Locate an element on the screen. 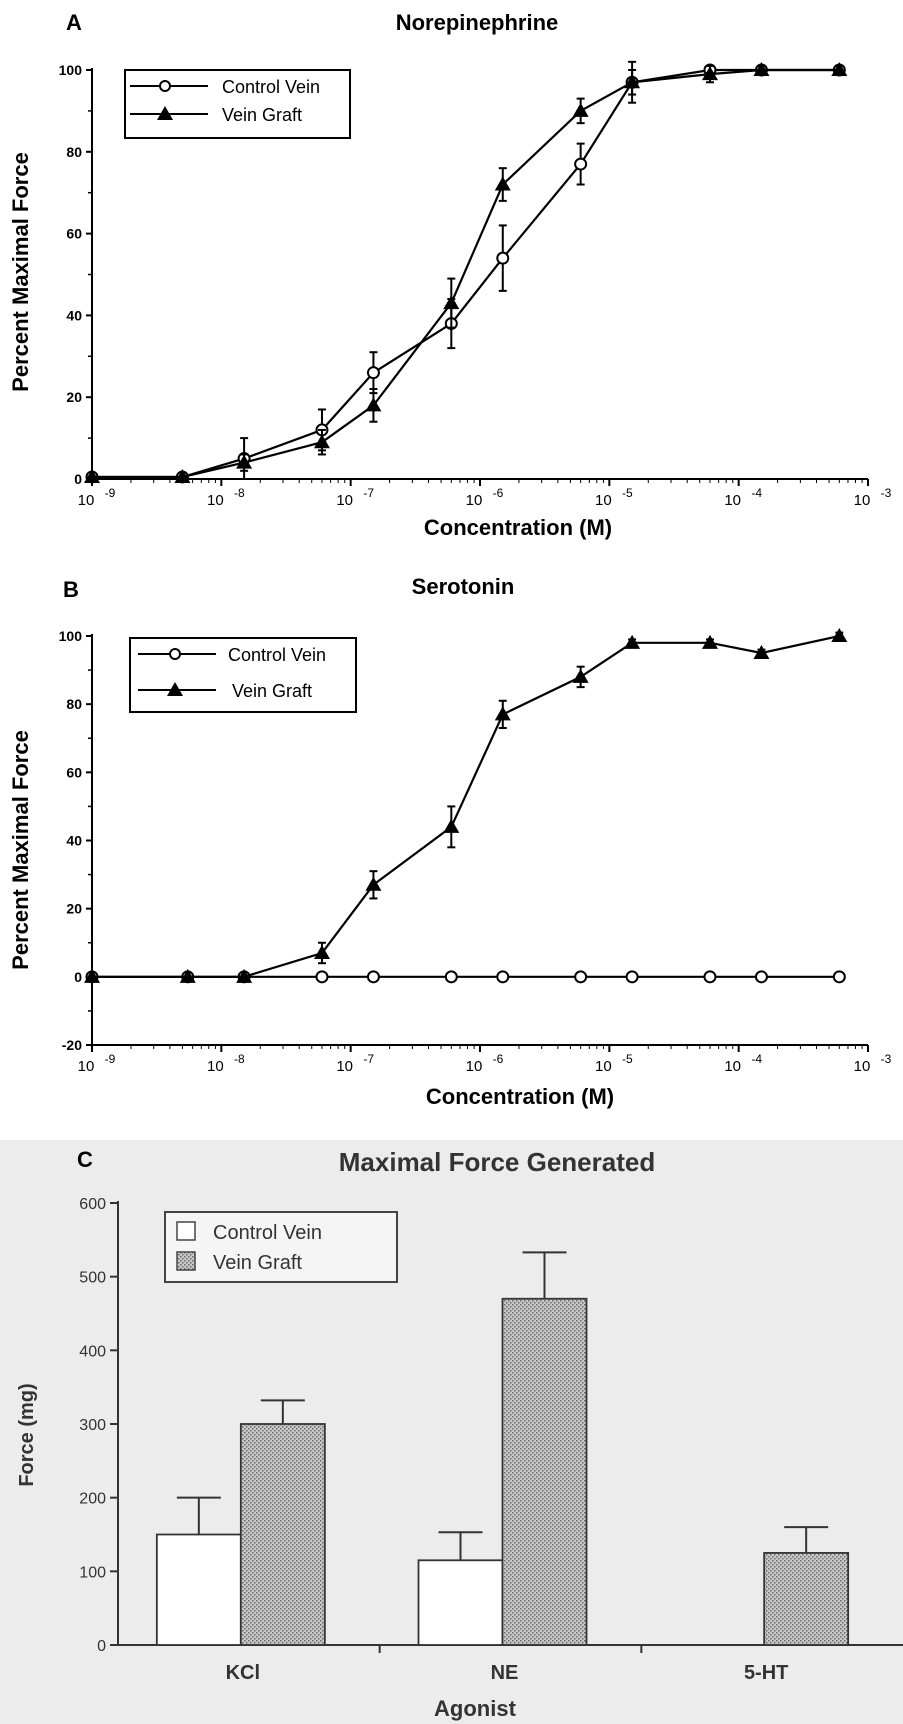  panel-a-title: Norepinephrine is located at coordinates (477, 22).